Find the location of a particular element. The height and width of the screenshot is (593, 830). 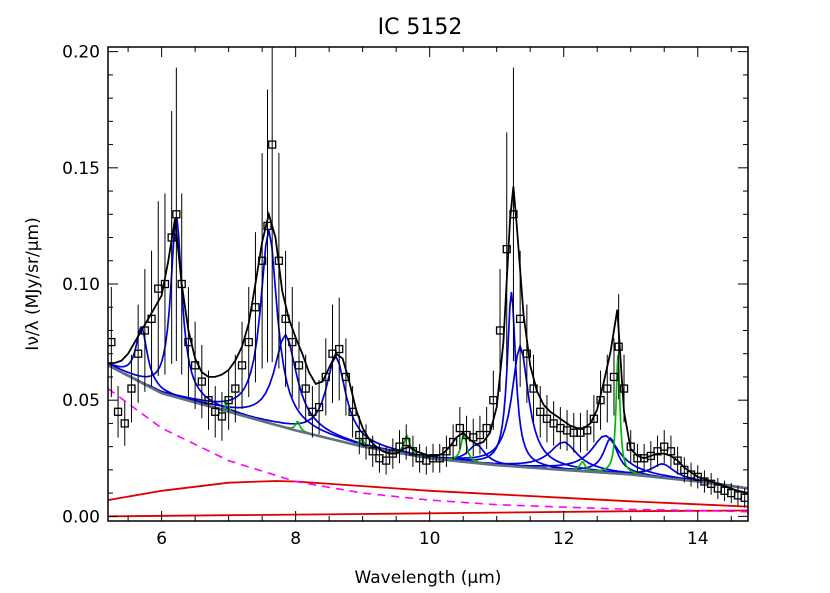

y-tick-label: 0.00 is located at coordinates (81, 517).